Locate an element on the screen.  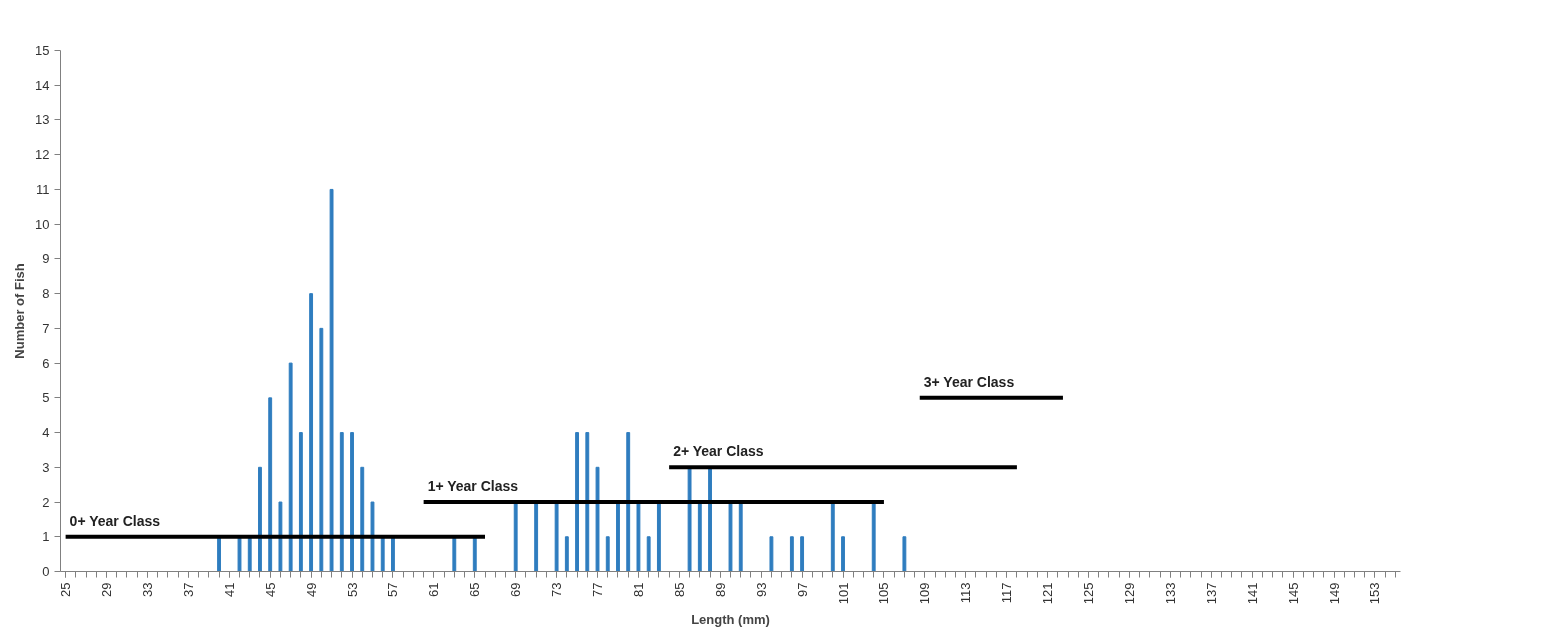
series-label: 0+ Year Class is located at coordinates (115, 520).